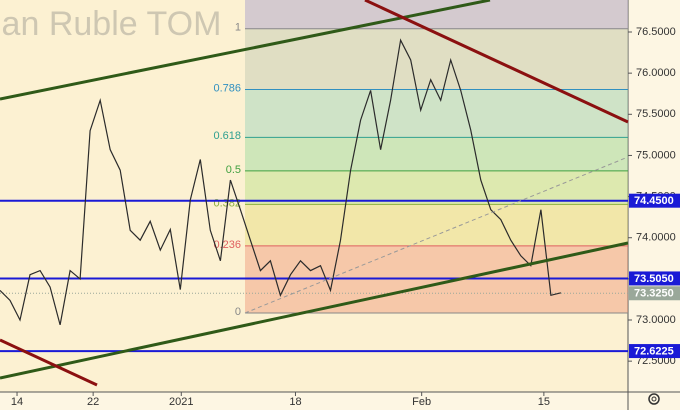  Describe the element at coordinates (227, 88) in the screenshot. I see `fib-label: 0.786` at that location.